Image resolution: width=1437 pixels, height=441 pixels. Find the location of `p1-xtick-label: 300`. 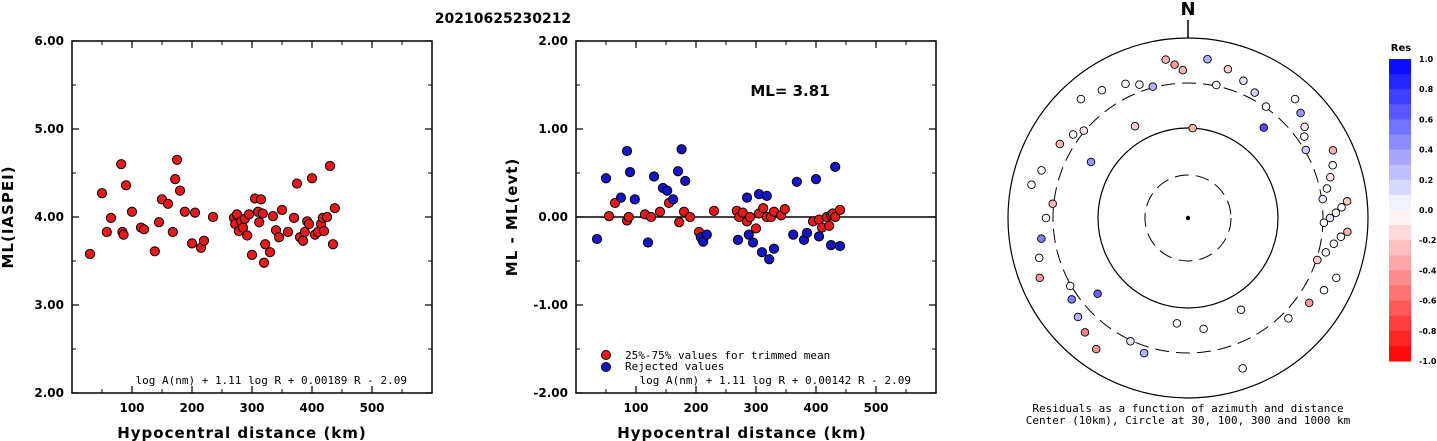

p1-xtick-label: 300 is located at coordinates (251, 408).